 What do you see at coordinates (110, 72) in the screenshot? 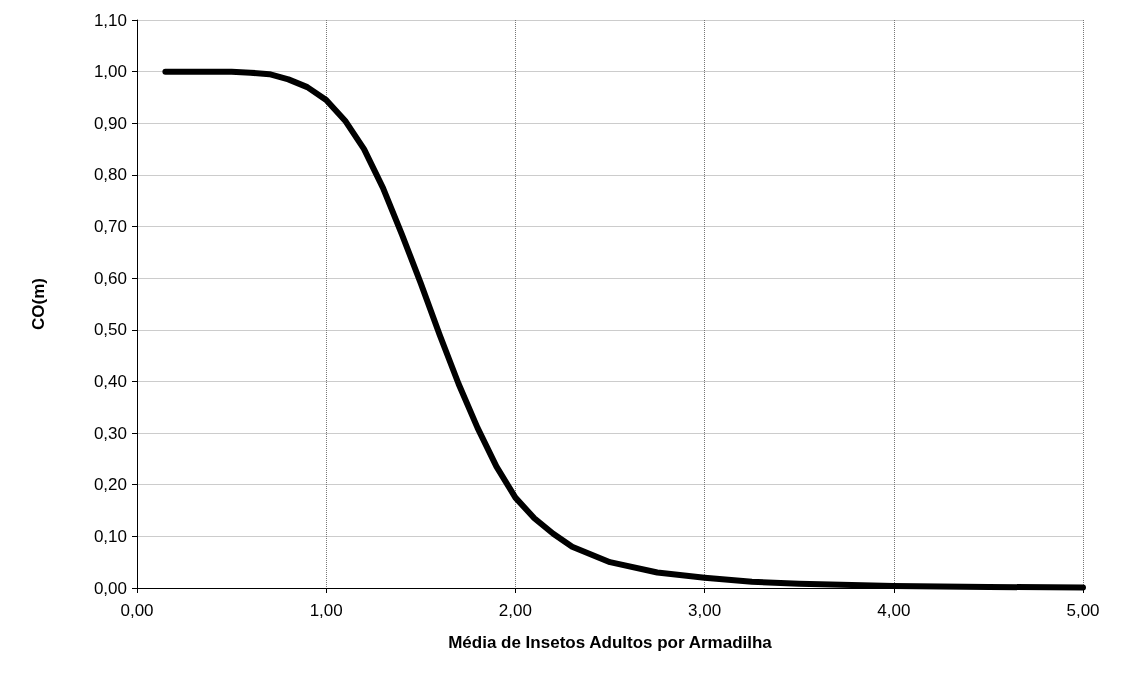
I see `y-tick-label: 1,00` at bounding box center [110, 72].